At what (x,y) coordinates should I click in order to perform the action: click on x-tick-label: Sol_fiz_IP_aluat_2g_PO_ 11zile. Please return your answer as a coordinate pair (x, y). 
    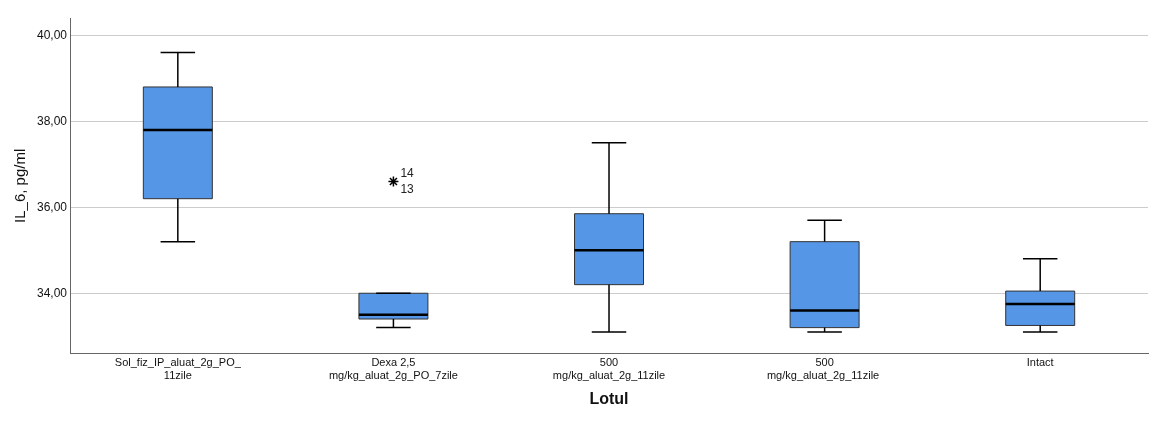
    Looking at the image, I should click on (178, 369).